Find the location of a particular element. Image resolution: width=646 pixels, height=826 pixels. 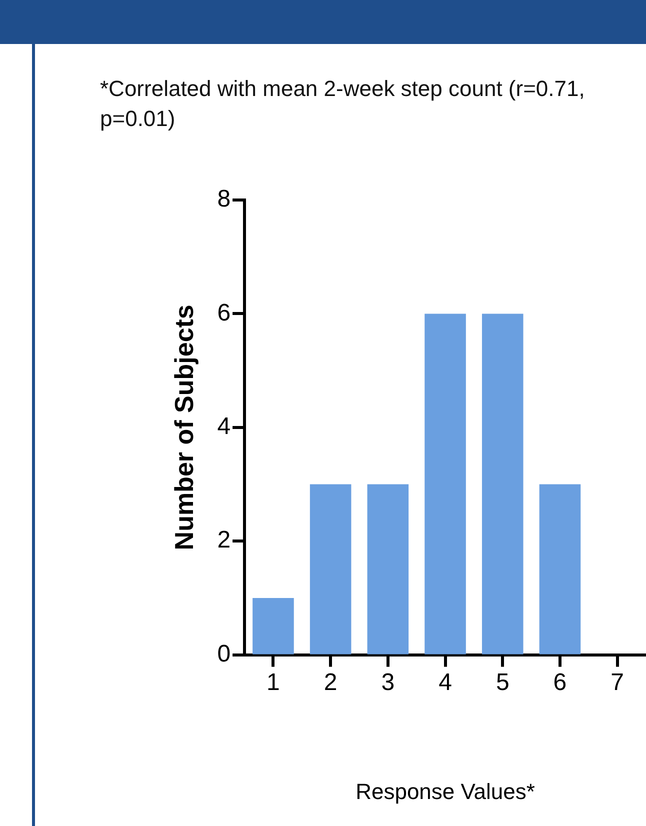

x-tick-label: 2 is located at coordinates (331, 682).